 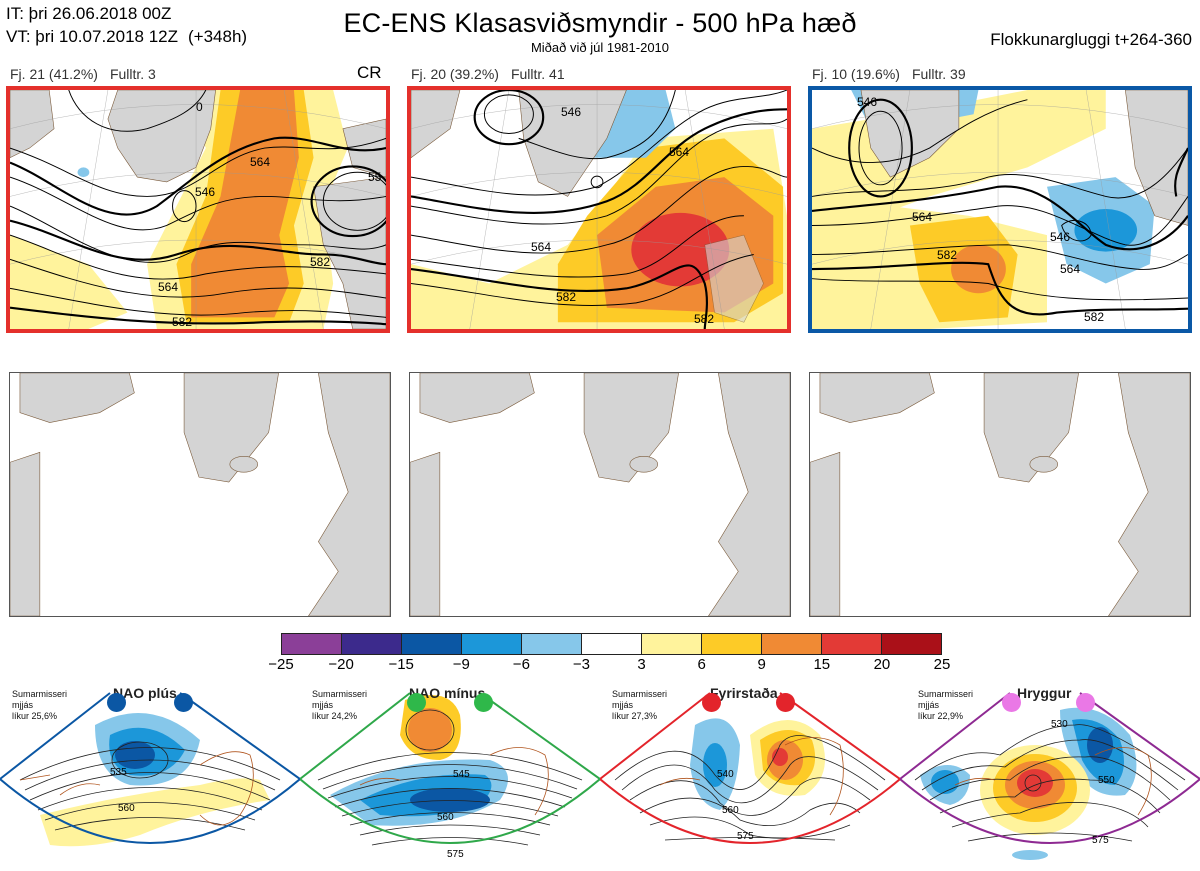 What do you see at coordinates (461, 664) in the screenshot?
I see `colorbar-tick-label: −9` at bounding box center [461, 664].